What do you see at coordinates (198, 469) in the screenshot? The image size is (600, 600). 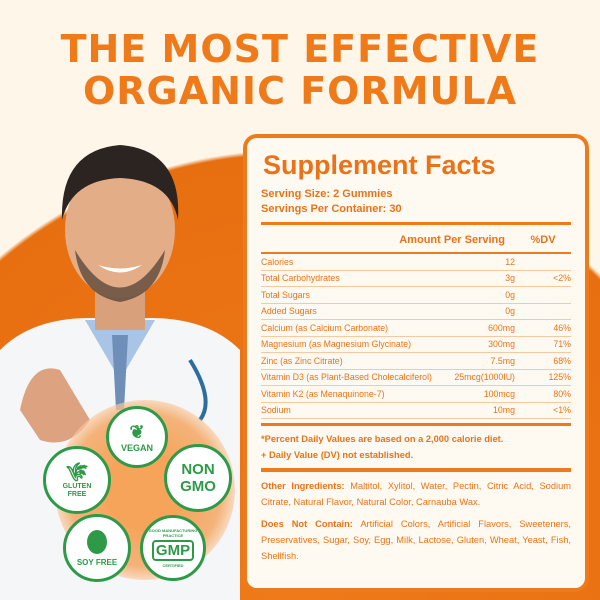 I see `non-label: NON` at bounding box center [198, 469].